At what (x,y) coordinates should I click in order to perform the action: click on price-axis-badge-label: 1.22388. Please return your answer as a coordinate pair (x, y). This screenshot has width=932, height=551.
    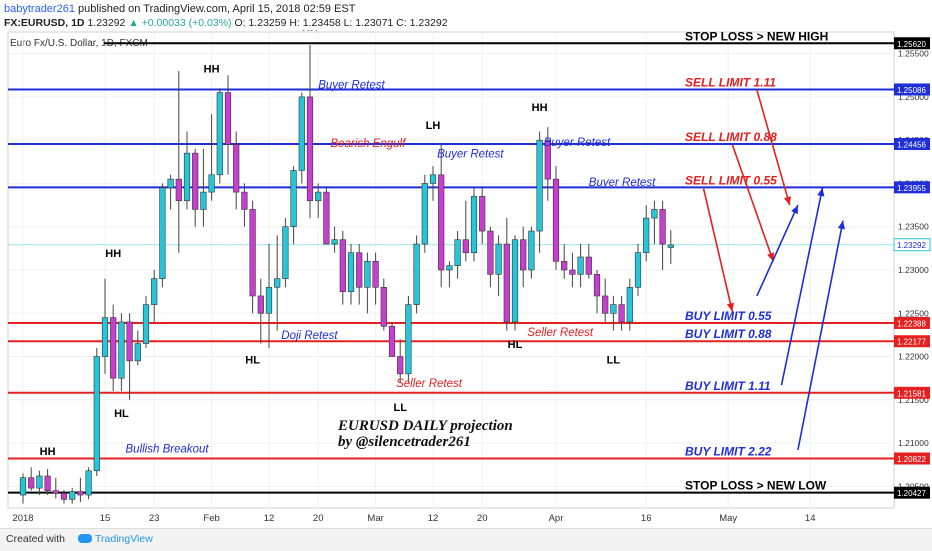
    Looking at the image, I should click on (911, 323).